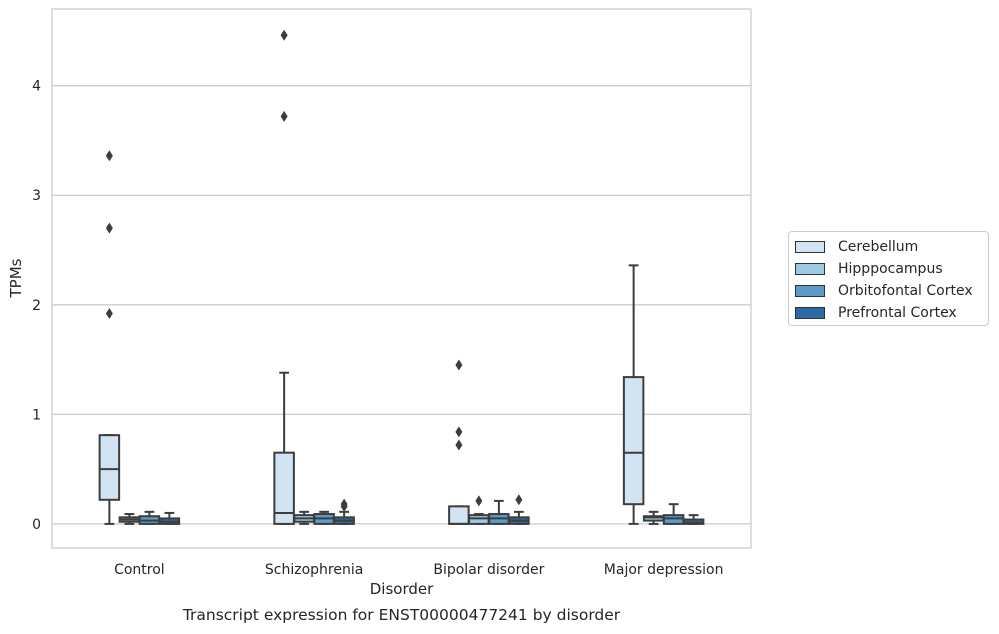  What do you see at coordinates (488, 570) in the screenshot?
I see `x-tick-label: Bipolar disorder` at bounding box center [488, 570].